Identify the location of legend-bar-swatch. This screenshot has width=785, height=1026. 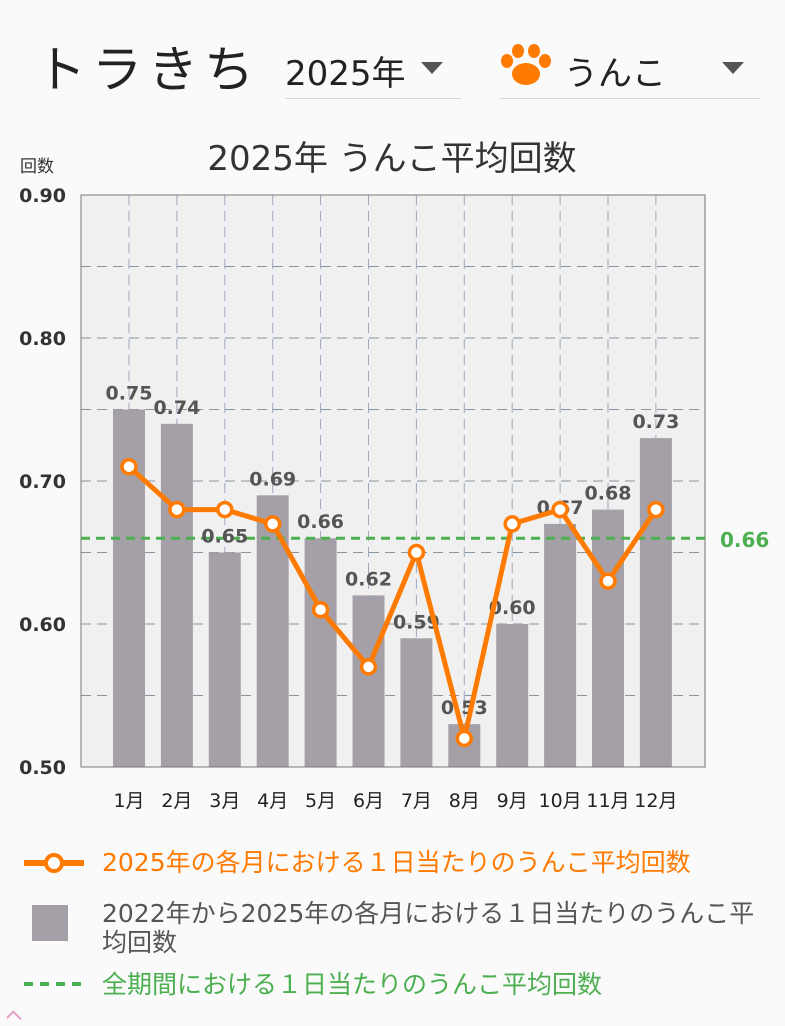
(50, 923).